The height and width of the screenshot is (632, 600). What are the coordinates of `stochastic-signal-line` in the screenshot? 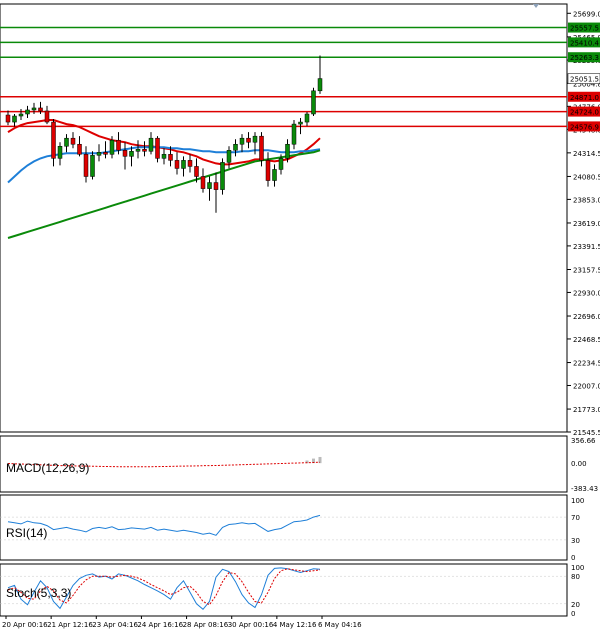 It's located at (164, 587).